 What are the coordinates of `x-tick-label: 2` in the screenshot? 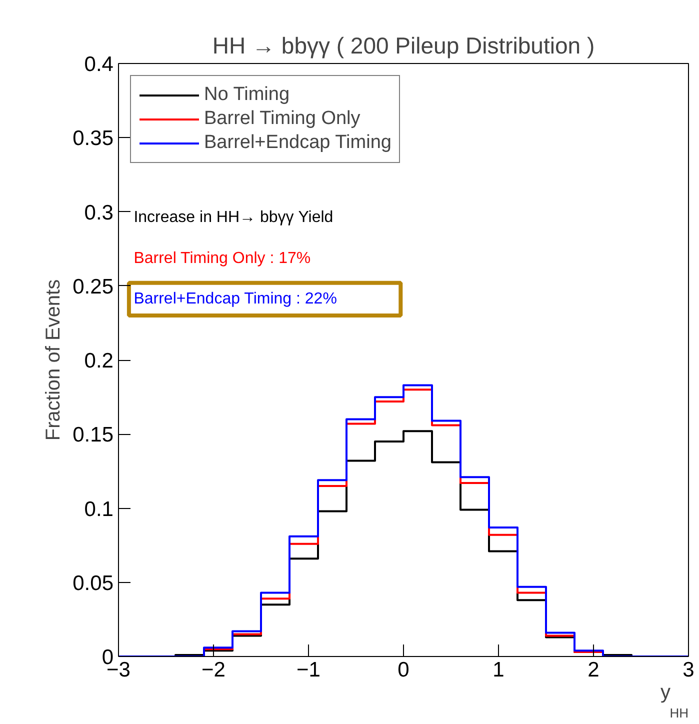 It's located at (594, 670).